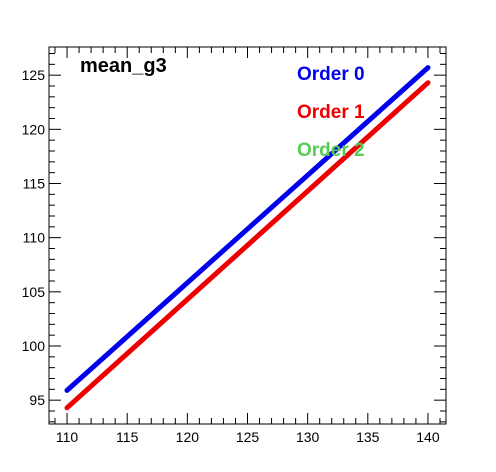 The image size is (496, 472). Describe the element at coordinates (34, 184) in the screenshot. I see `y-tick-label: 115` at that location.